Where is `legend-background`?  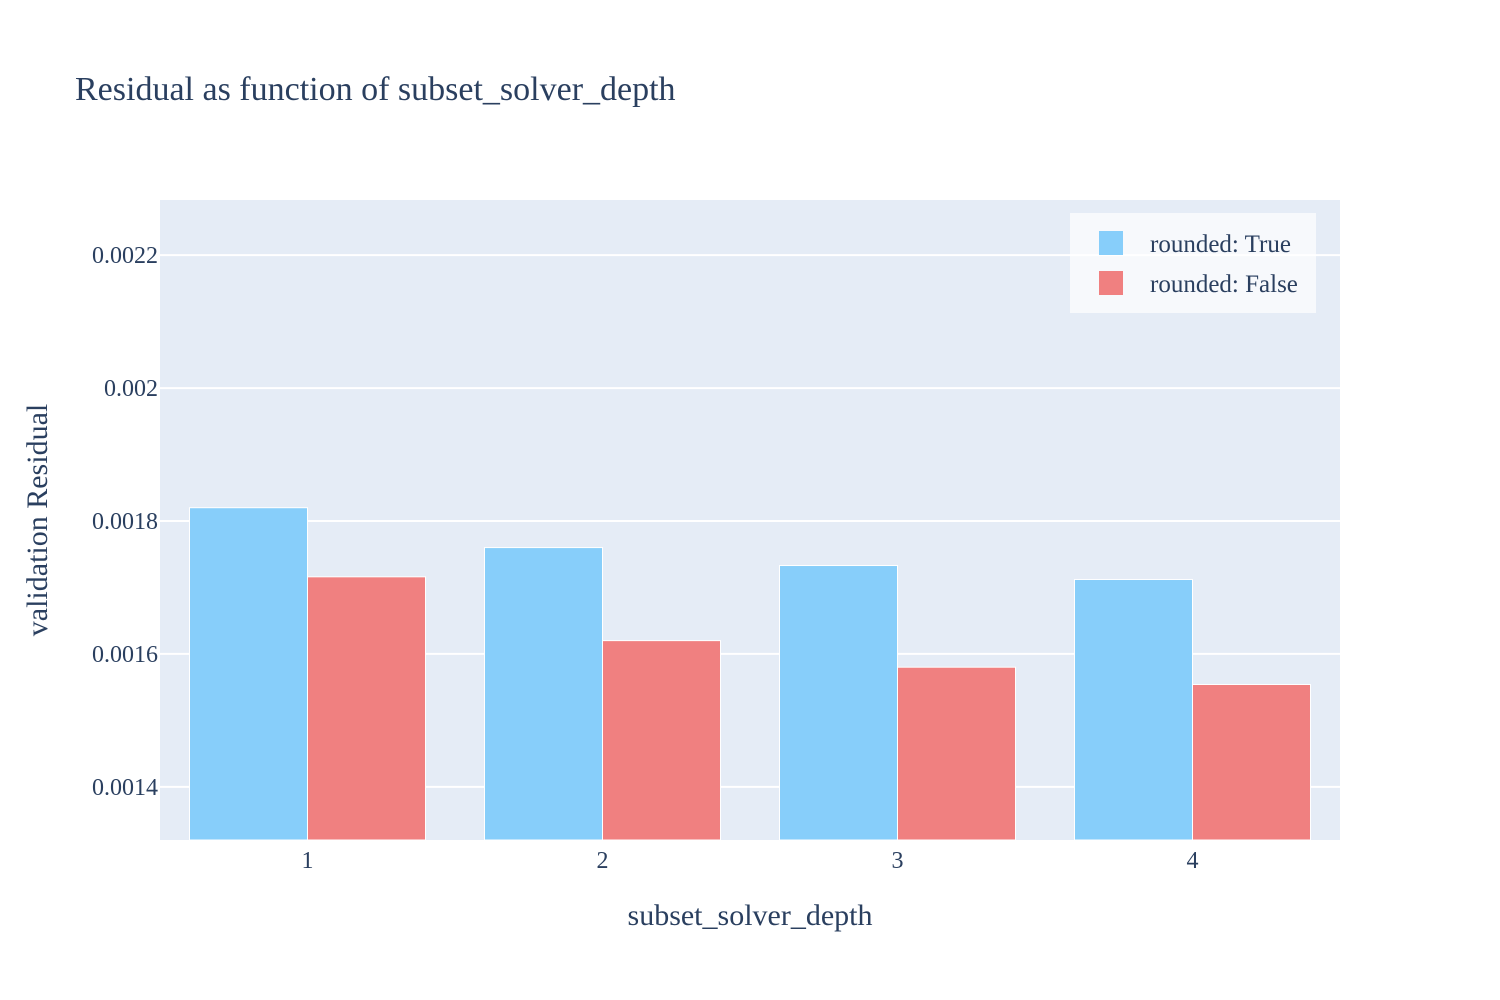
legend-background is located at coordinates (1193, 263).